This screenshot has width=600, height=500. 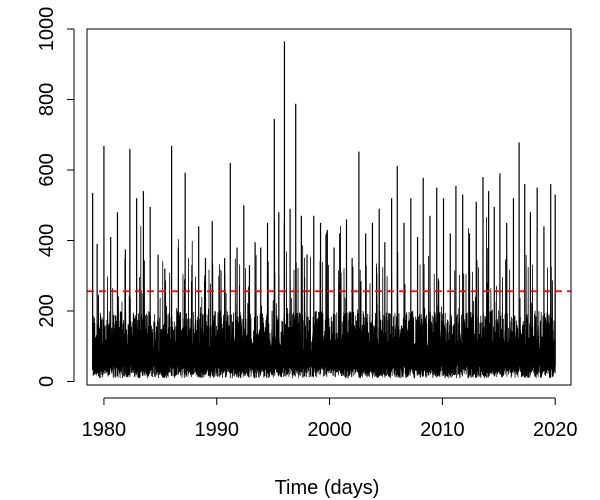 I want to click on x-tick-label: 2010, so click(x=442, y=430).